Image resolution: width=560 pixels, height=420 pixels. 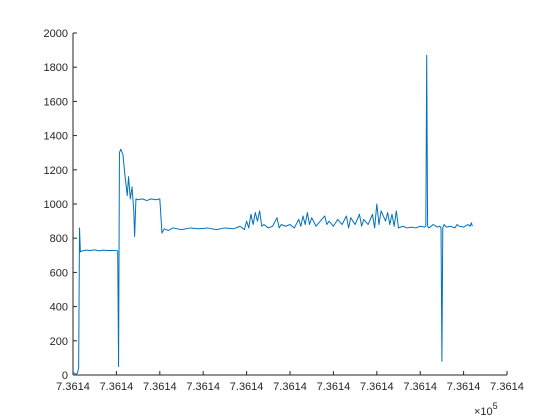 What do you see at coordinates (59, 342) in the screenshot?
I see `y-tick-label: 200` at bounding box center [59, 342].